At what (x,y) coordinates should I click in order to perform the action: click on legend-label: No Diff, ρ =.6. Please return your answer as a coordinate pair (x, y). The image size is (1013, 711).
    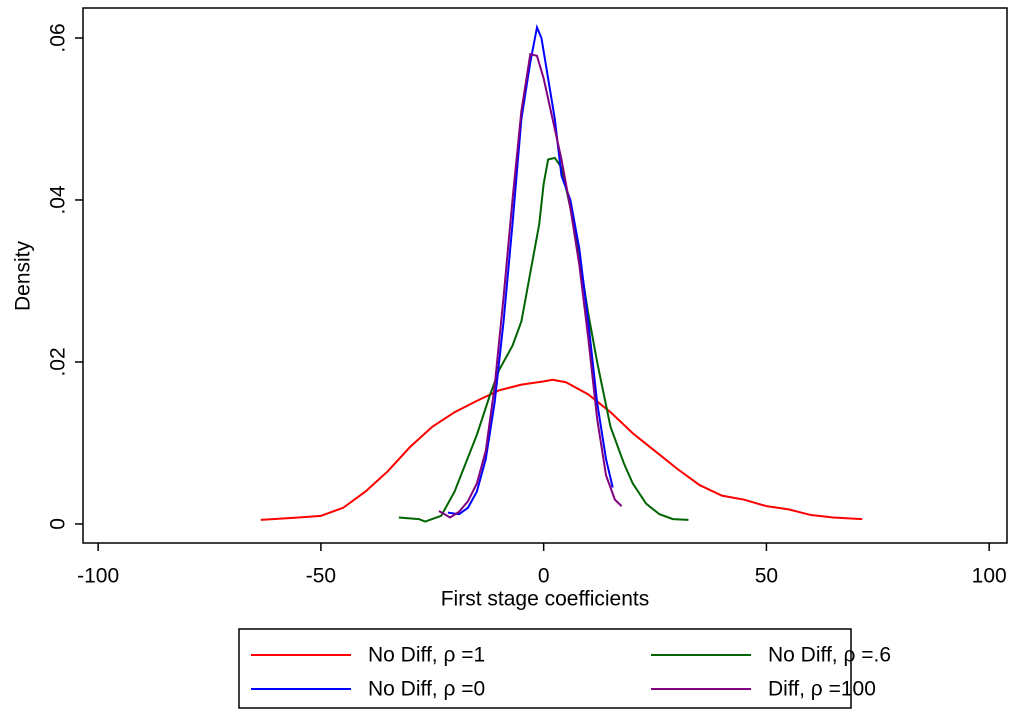
    Looking at the image, I should click on (829, 655).